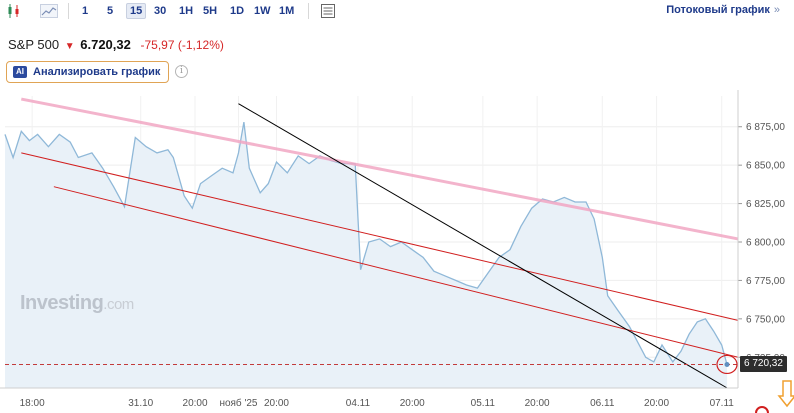  I want to click on y-tick-label: 6 750,00, so click(765, 319).